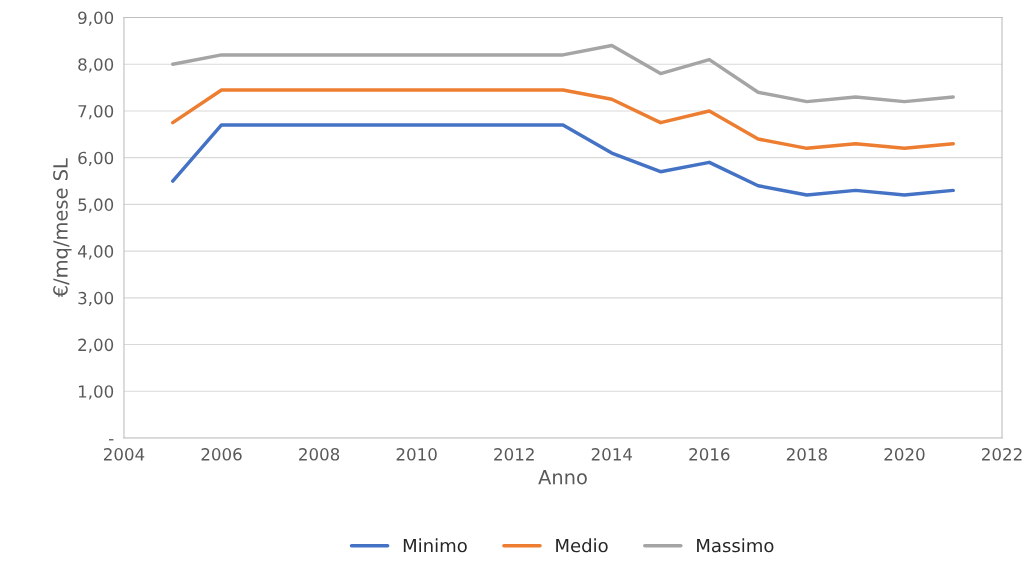 The height and width of the screenshot is (584, 1033). I want to click on x-tick-label: 2018, so click(806, 454).